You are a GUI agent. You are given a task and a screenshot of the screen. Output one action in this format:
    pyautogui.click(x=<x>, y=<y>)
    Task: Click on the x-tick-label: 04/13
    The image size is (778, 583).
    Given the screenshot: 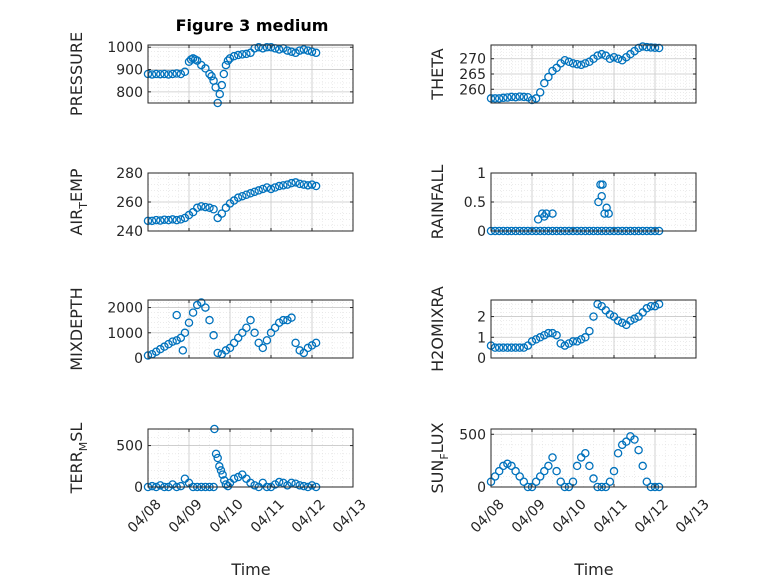 What is the action you would take?
    pyautogui.click(x=693, y=516)
    